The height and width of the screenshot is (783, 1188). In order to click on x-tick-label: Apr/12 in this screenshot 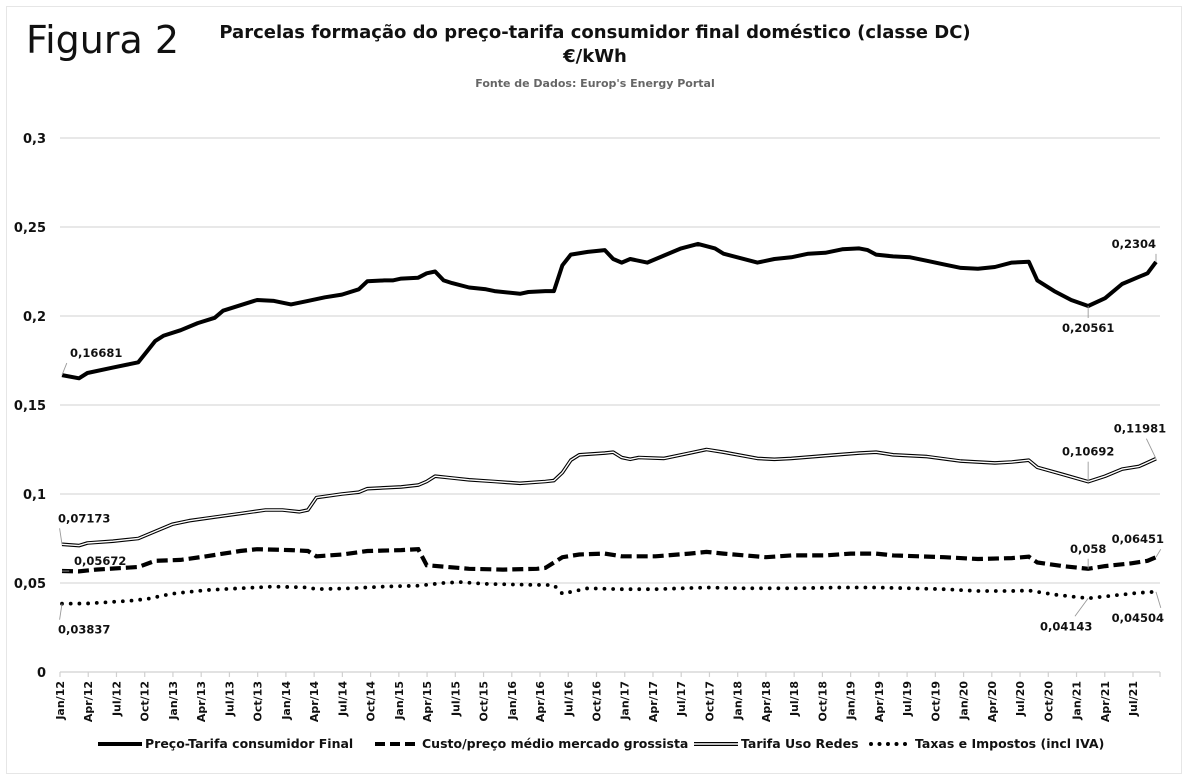, I will do `click(88, 701)`.